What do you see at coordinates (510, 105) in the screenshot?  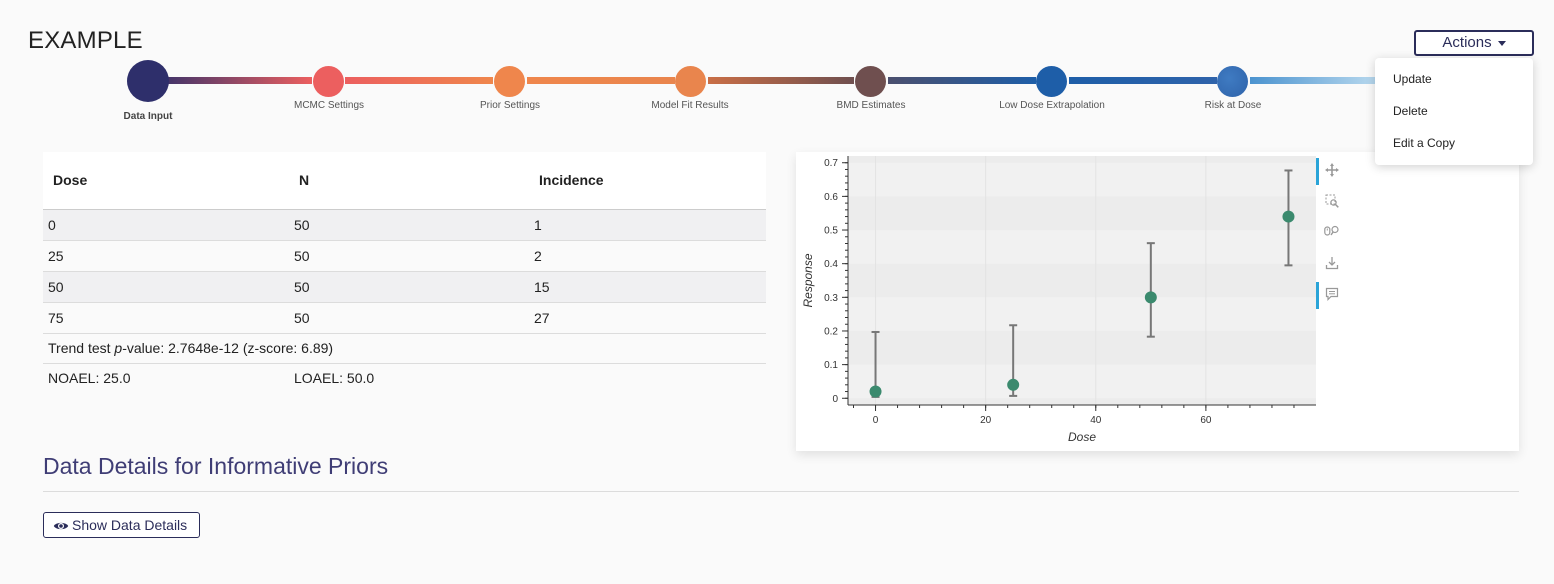 I see `step-label-prior-settings: Prior Settings` at bounding box center [510, 105].